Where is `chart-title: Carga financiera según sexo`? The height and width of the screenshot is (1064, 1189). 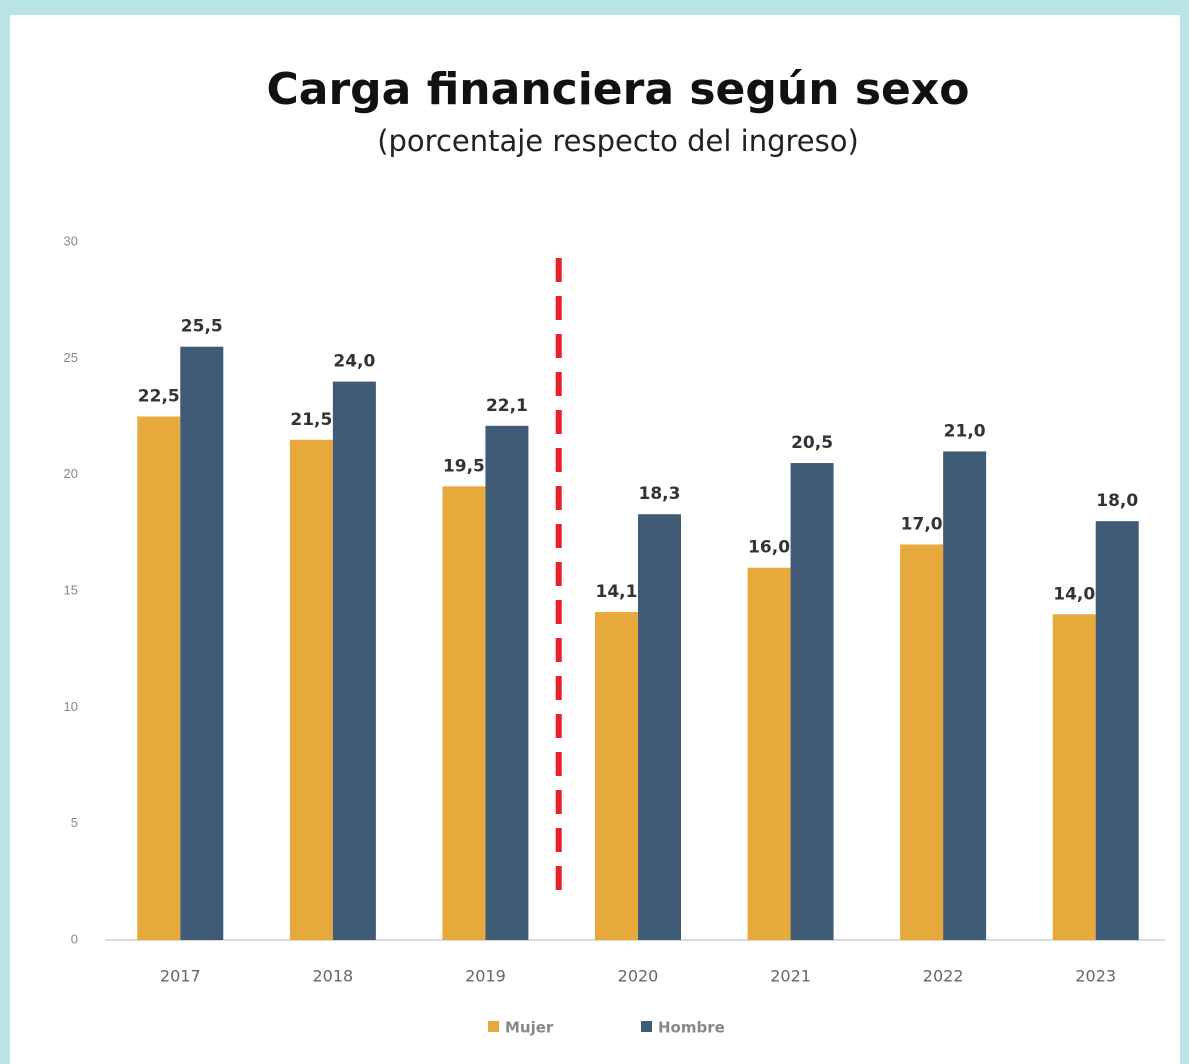
chart-title: Carga financiera según sexo is located at coordinates (618, 89).